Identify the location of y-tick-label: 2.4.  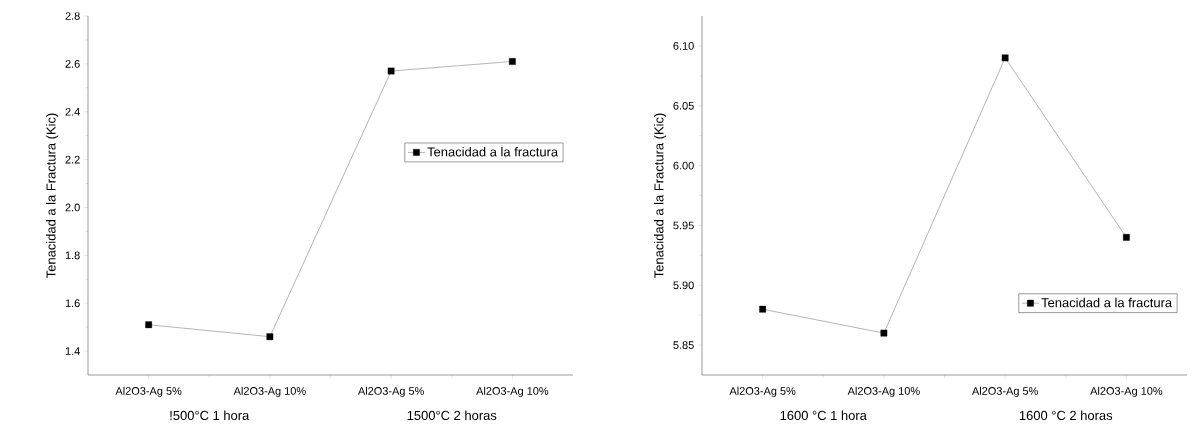
(72, 111).